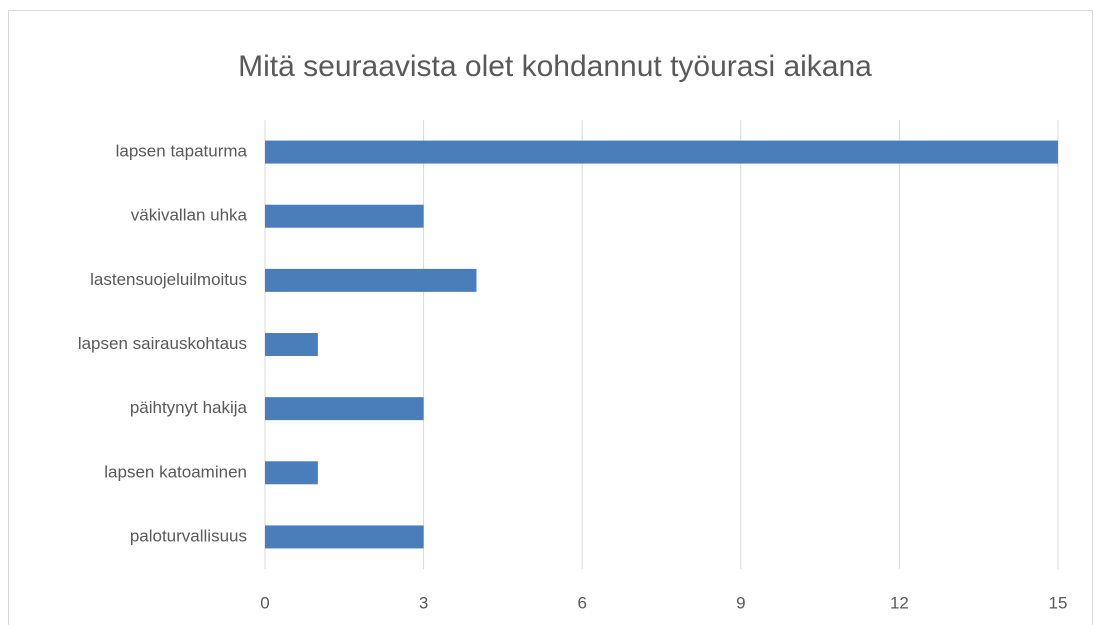  Describe the element at coordinates (188, 535) in the screenshot. I see `y-tick-label: paloturvallisuus` at that location.